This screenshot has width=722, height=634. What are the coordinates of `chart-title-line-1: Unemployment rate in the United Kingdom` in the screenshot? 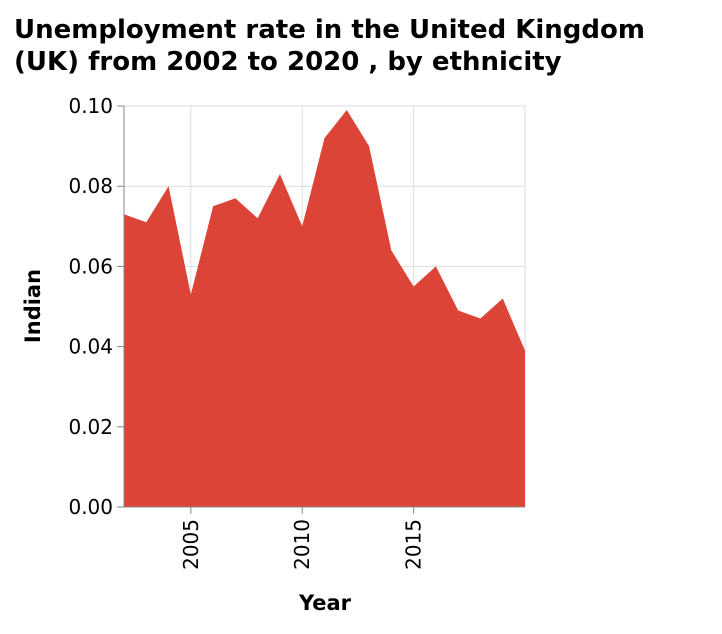 It's located at (329, 30).